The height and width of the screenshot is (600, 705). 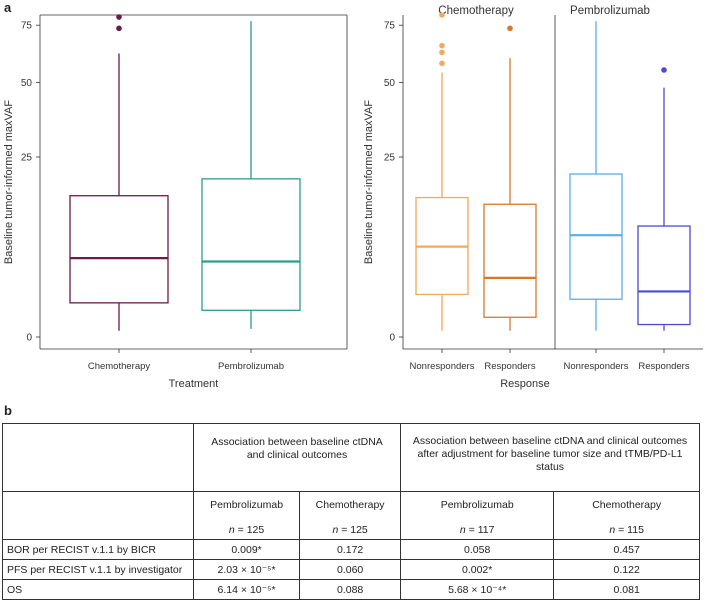 I want to click on table-cell: 0.060, so click(x=350, y=569).